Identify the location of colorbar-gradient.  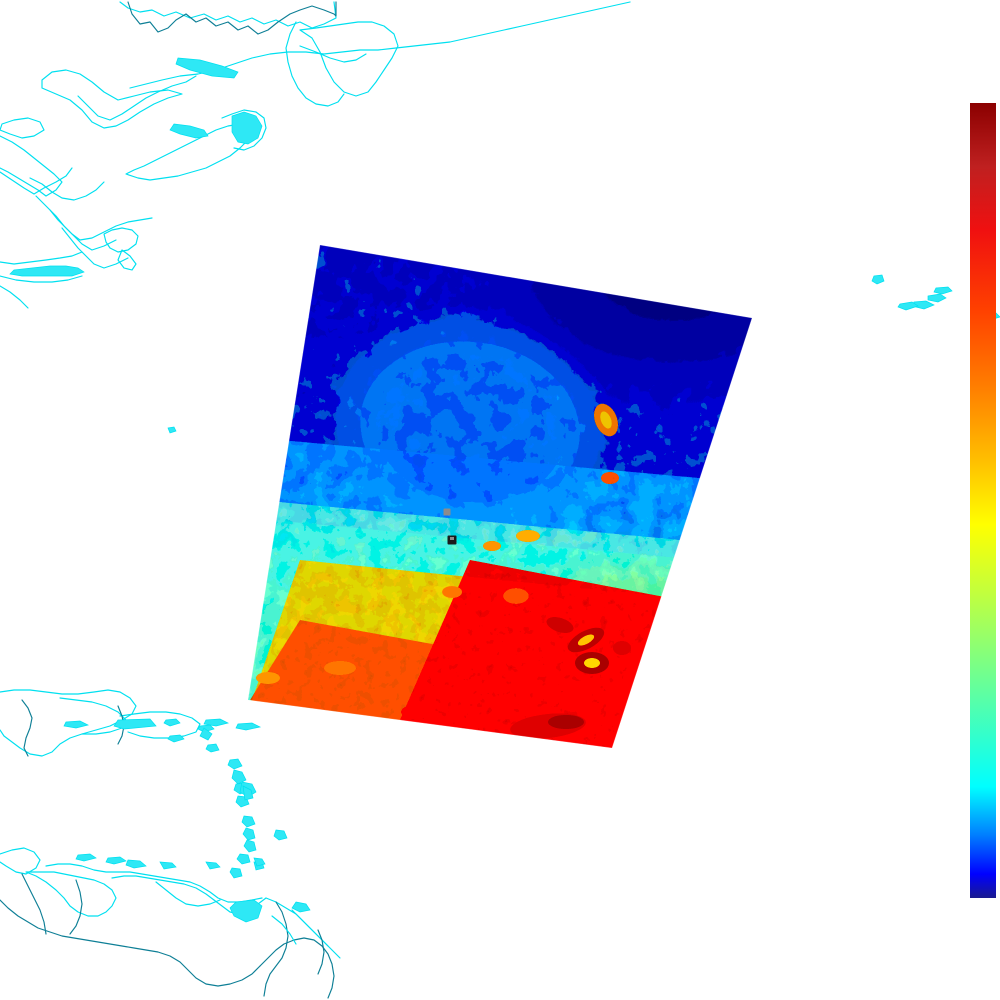
(983, 500).